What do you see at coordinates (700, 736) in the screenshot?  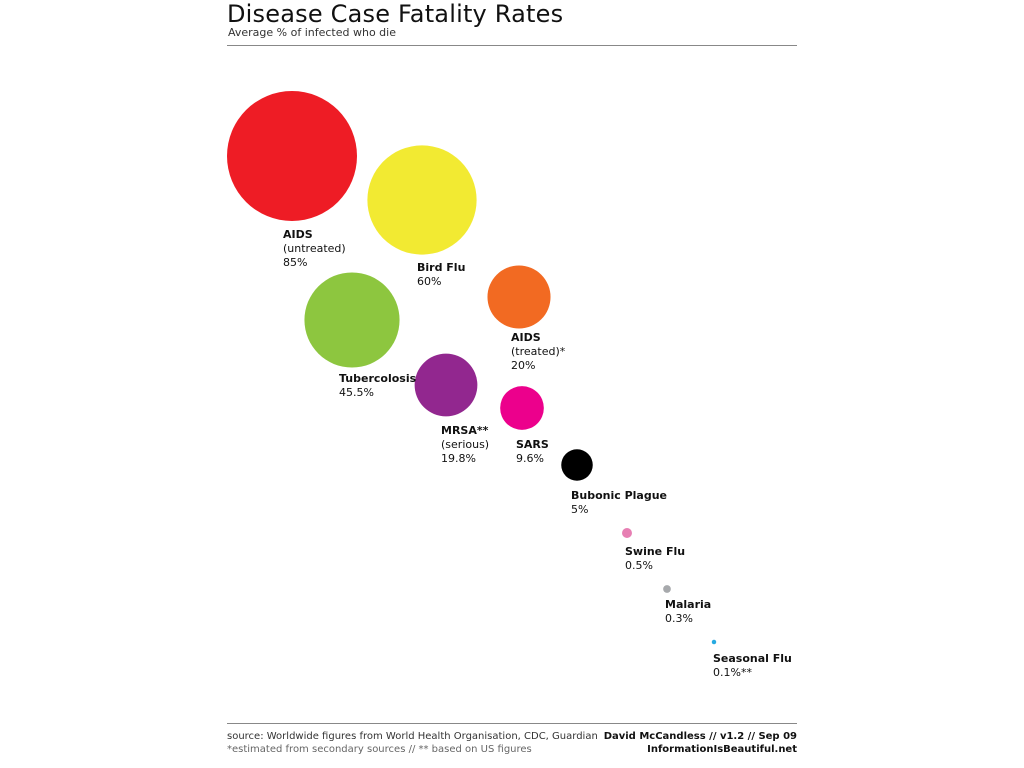 I see `footer-credit: David McCandless // v1.2 // Sep 09` at bounding box center [700, 736].